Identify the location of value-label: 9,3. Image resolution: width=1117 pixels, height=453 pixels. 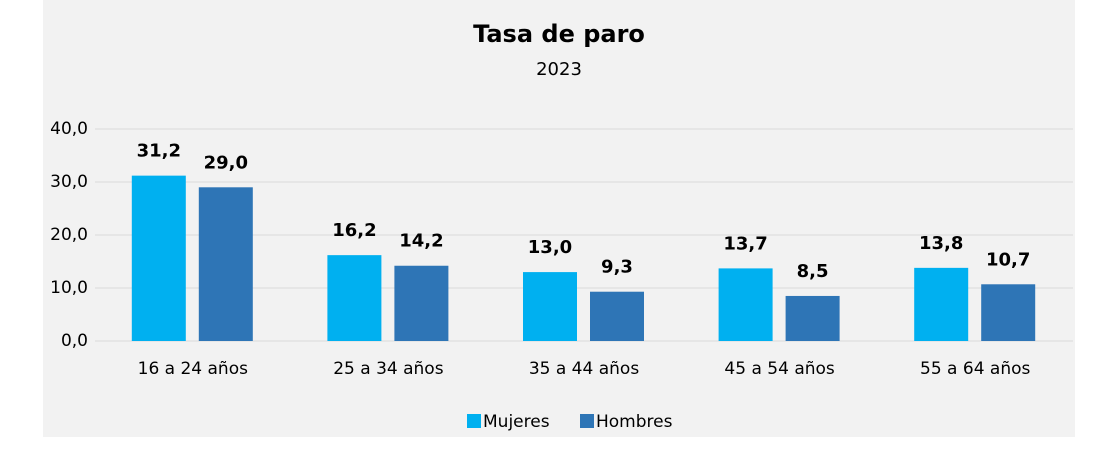
(617, 267).